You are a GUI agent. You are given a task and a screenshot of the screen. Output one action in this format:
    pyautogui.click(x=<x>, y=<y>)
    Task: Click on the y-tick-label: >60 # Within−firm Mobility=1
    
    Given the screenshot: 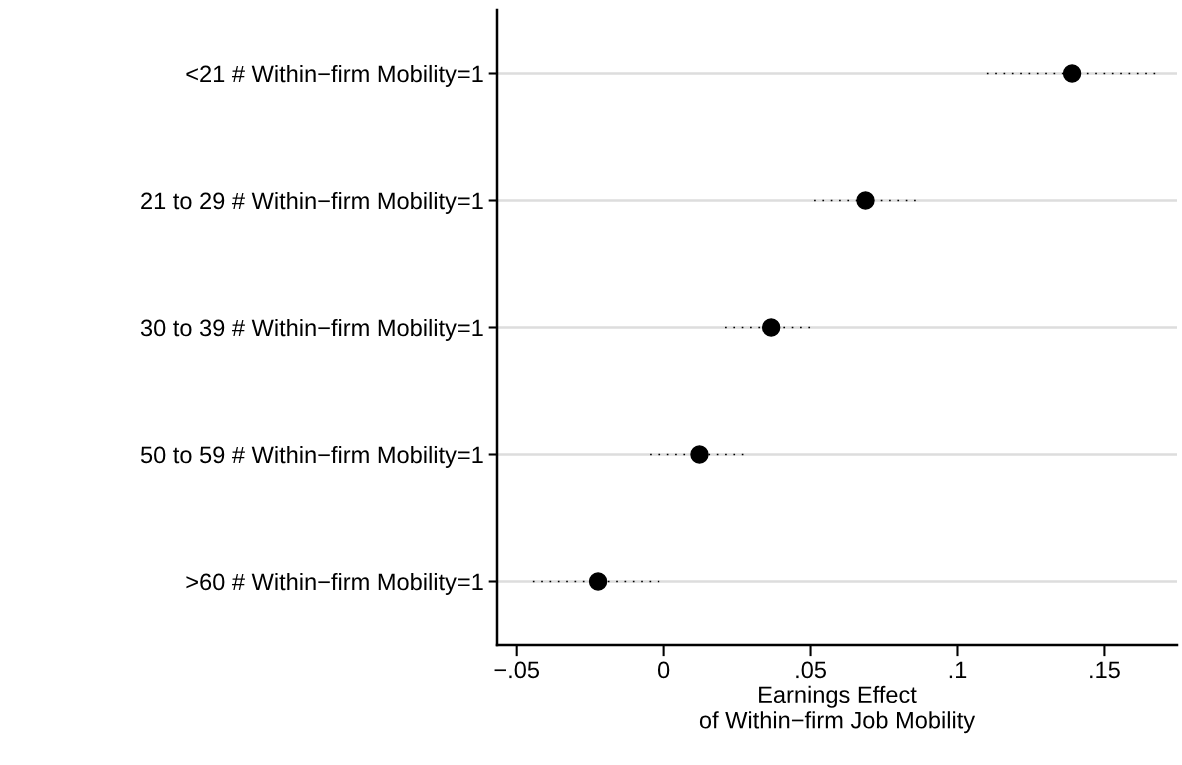 What is the action you would take?
    pyautogui.click(x=334, y=583)
    